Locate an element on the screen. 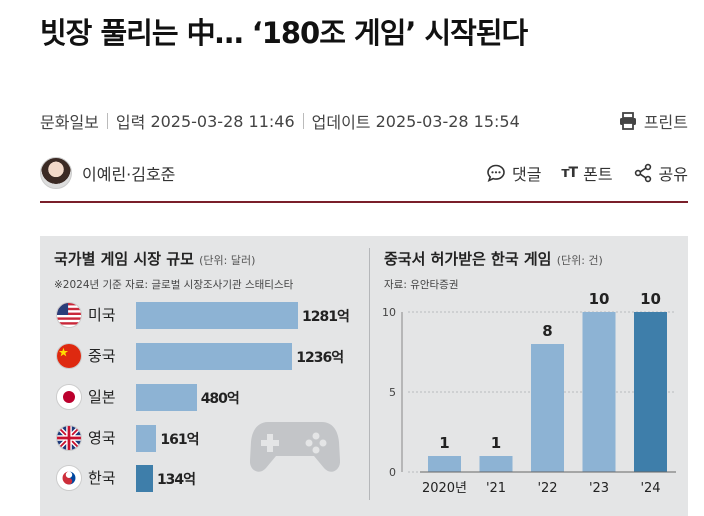 Image resolution: width=704 pixels, height=516 pixels. article-actions: 댓글 ᴛT 폰트 공유 is located at coordinates (587, 173).